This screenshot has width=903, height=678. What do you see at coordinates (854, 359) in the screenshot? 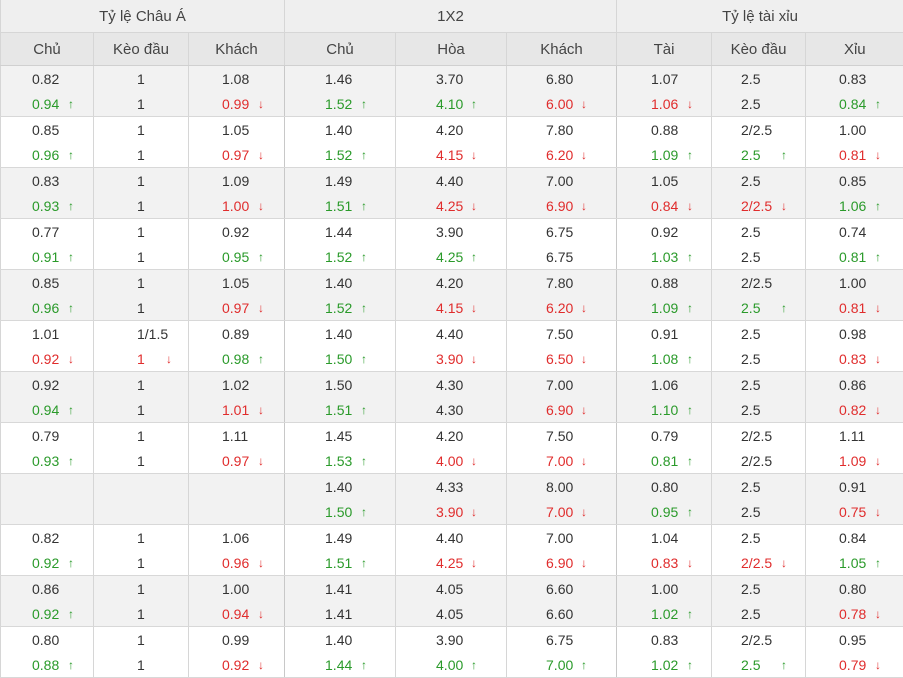
I see `odds-cell: 0.83↓` at bounding box center [854, 359].